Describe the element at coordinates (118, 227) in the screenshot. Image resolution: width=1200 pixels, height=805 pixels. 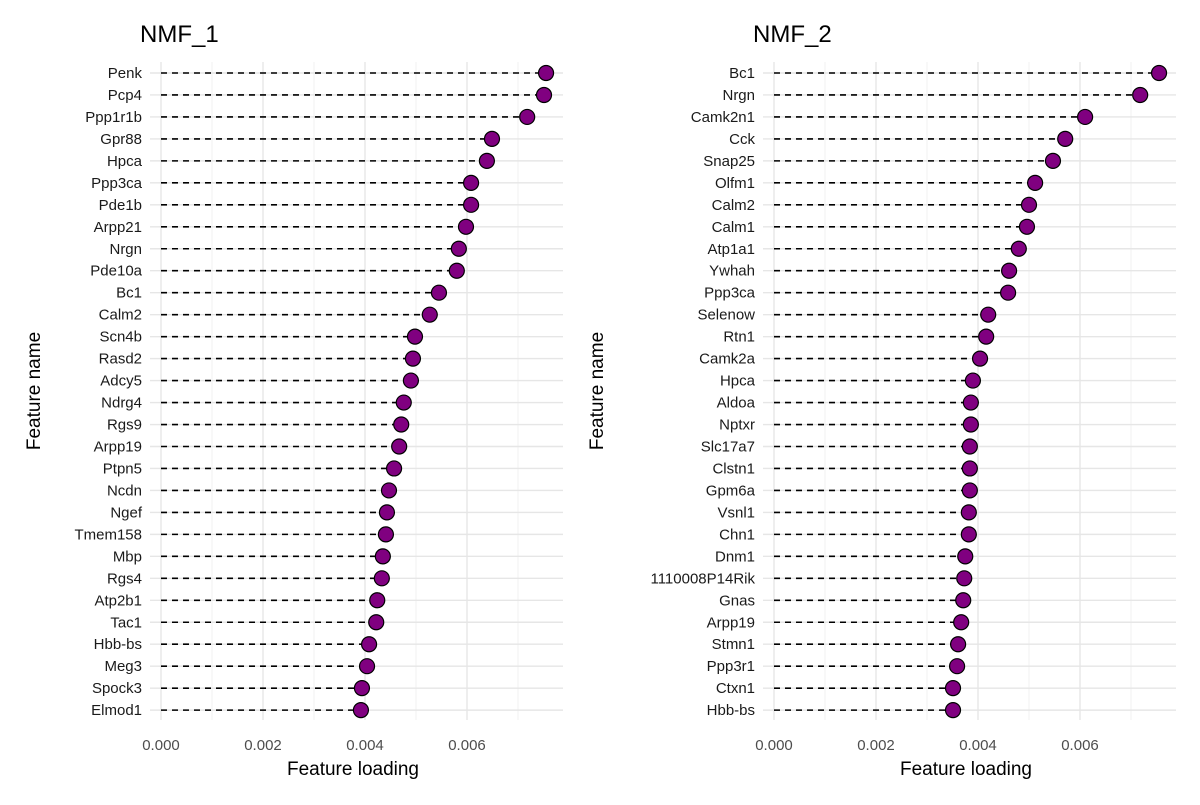
I see `y-tick-label: Arpp21` at that location.